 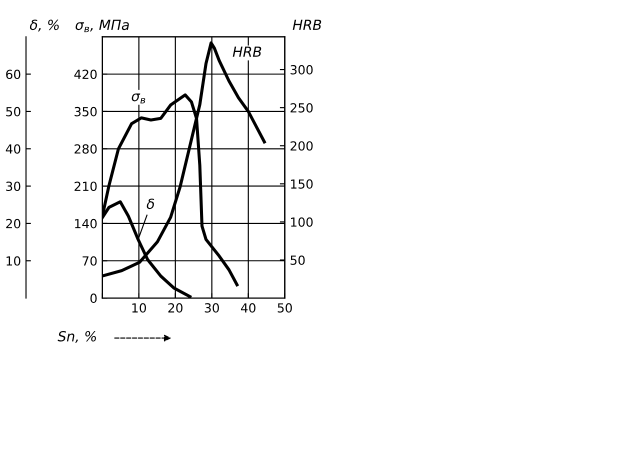 What do you see at coordinates (13, 187) in the screenshot?
I see `y3-tick-label: 30` at bounding box center [13, 187].